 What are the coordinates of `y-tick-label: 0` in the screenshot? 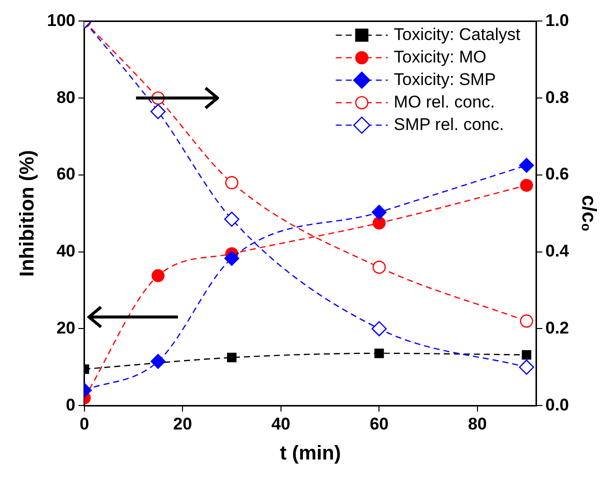 It's located at (71, 404).